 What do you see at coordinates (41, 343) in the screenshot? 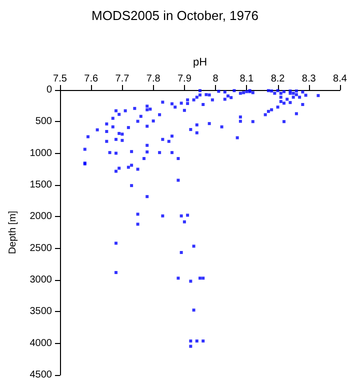
I see `y-tick-label: 4000` at bounding box center [41, 343].